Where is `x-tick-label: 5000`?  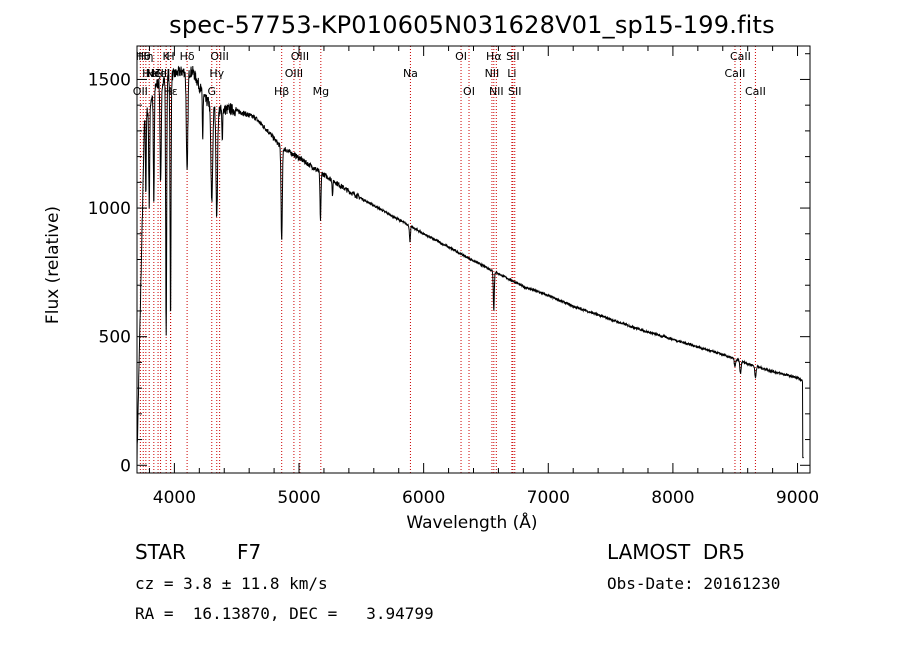
x-tick-label: 5000 is located at coordinates (298, 498).